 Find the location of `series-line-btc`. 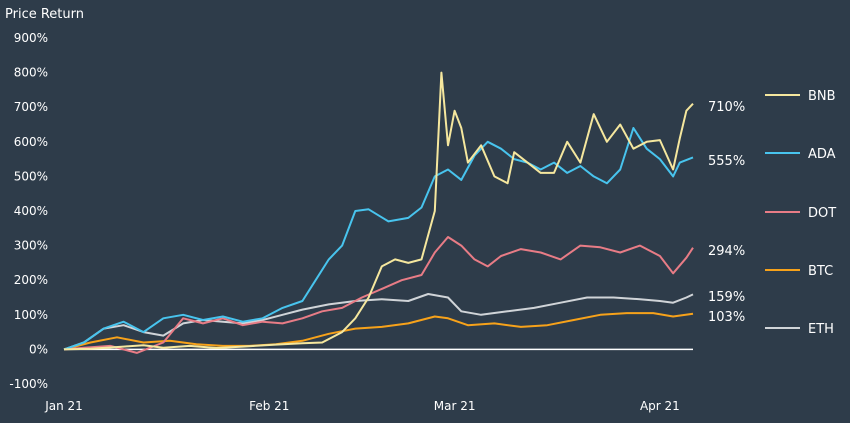

series-line-btc is located at coordinates (378, 331).